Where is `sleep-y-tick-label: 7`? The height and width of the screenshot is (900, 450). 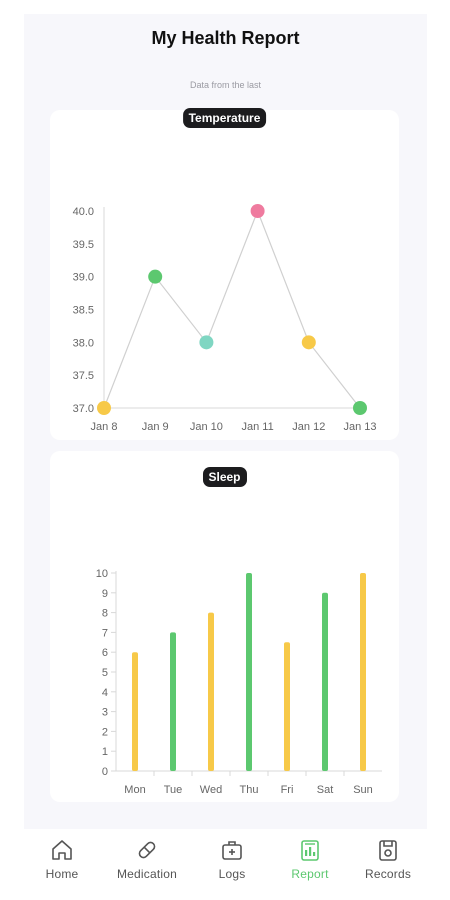
sleep-y-tick-label: 7 is located at coordinates (105, 633).